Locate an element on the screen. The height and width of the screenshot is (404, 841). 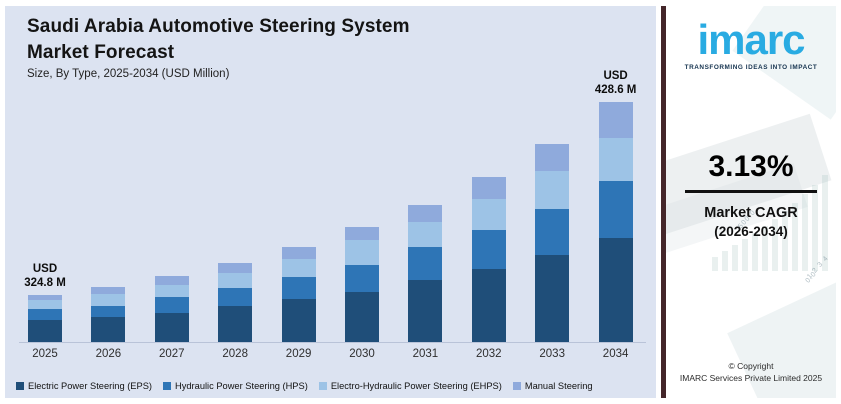
legend-label-hps: Hydraulic Power Steering (HPS) is located at coordinates (241, 386).